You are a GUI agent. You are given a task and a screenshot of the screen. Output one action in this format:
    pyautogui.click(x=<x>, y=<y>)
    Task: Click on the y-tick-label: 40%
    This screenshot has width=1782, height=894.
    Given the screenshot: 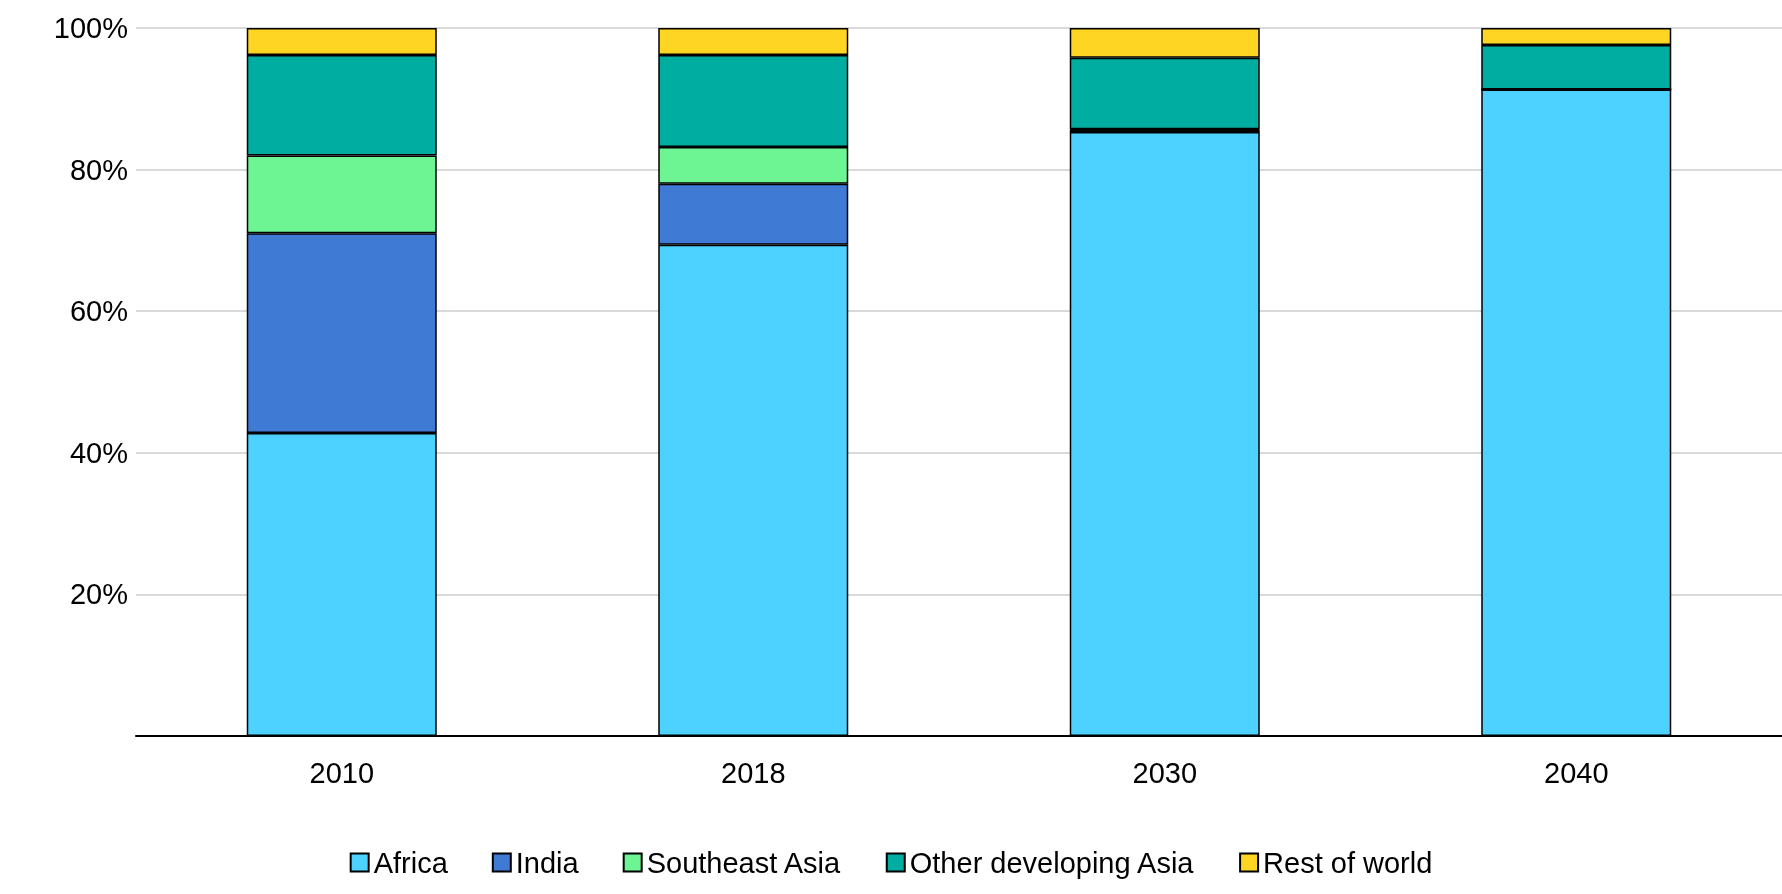 What is the action you would take?
    pyautogui.click(x=98, y=452)
    